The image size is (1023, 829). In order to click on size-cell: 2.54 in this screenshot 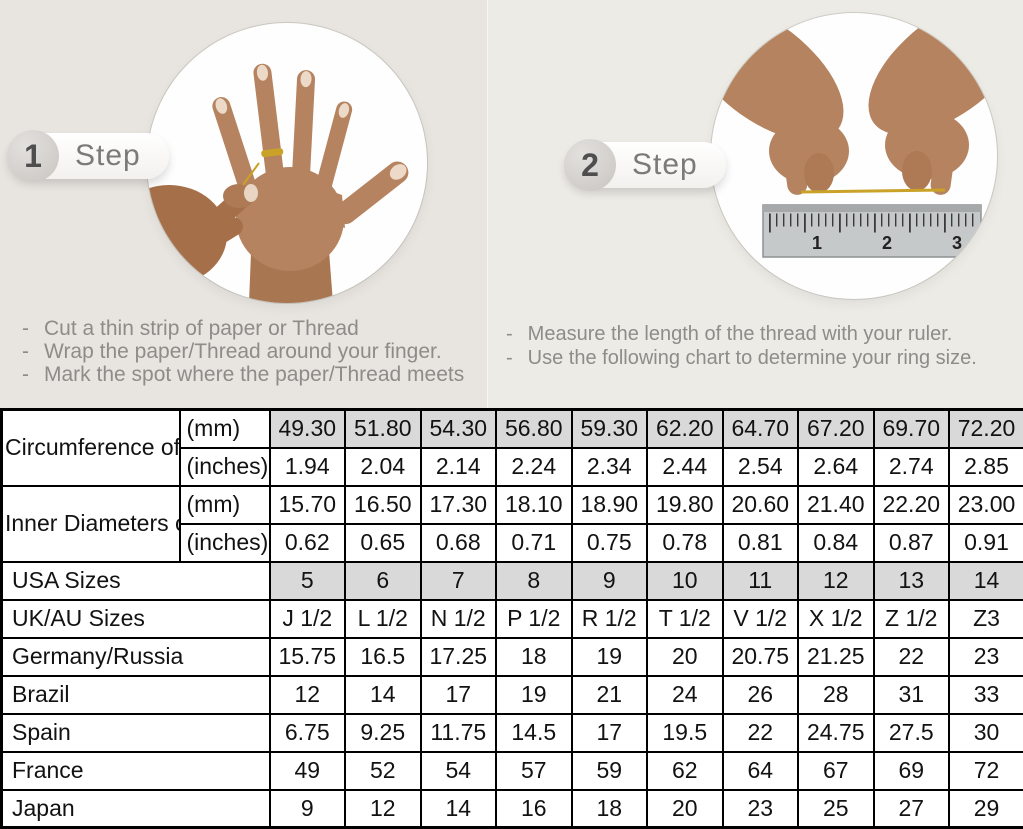, I will do `click(761, 467)`.